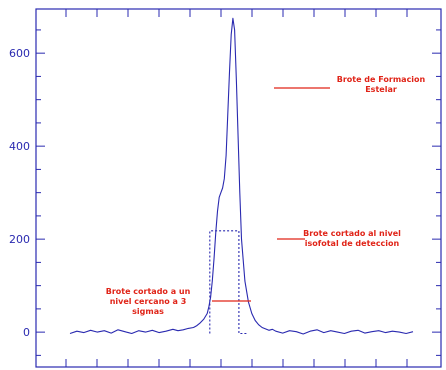  Describe the element at coordinates (19, 53) in the screenshot. I see `y-tick-label: 600` at that location.